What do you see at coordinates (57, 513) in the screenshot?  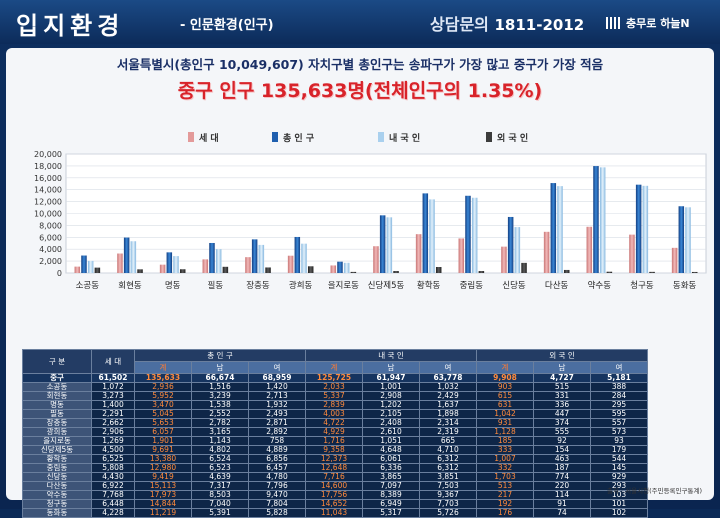 I see `row-label: 동화동` at bounding box center [57, 513].